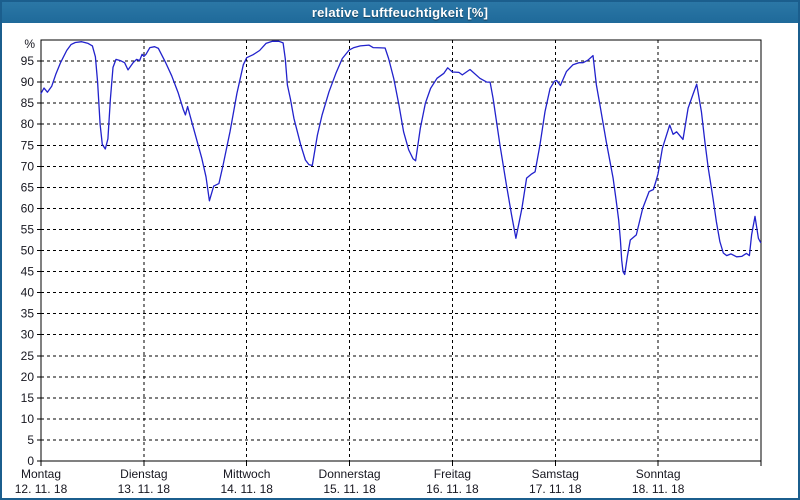 This screenshot has height=500, width=800. Describe the element at coordinates (28, 272) in the screenshot. I see `y-tick-label: 45` at that location.